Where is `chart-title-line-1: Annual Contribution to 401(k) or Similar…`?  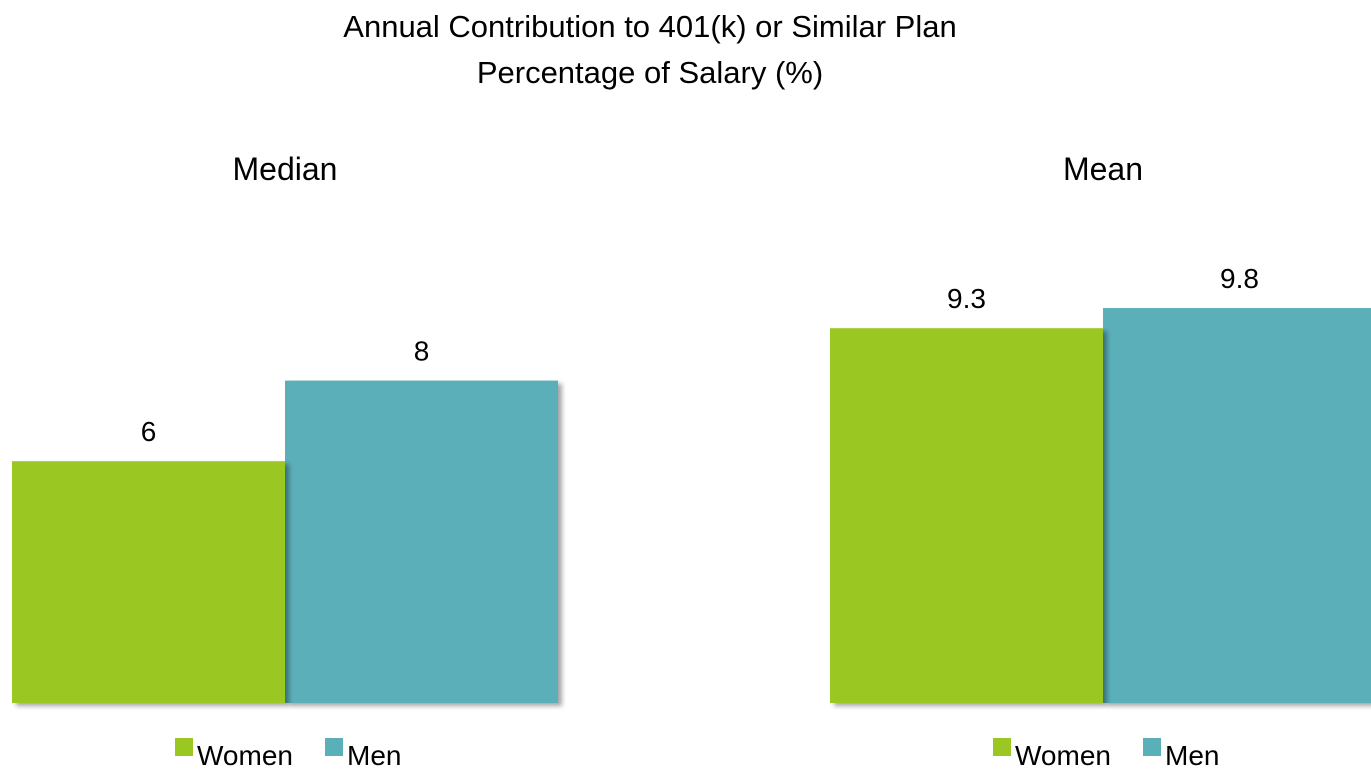 chart-title-line-1: Annual Contribution to 401(k) or Similar… is located at coordinates (650, 26).